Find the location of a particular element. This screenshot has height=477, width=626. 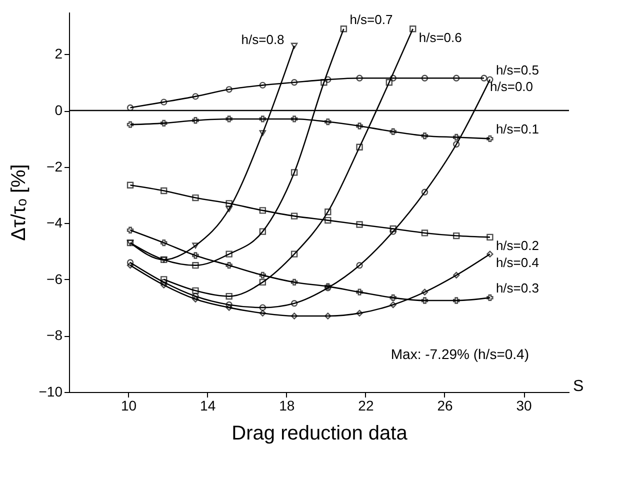

series-label: h/s=0.4 is located at coordinates (517, 262).